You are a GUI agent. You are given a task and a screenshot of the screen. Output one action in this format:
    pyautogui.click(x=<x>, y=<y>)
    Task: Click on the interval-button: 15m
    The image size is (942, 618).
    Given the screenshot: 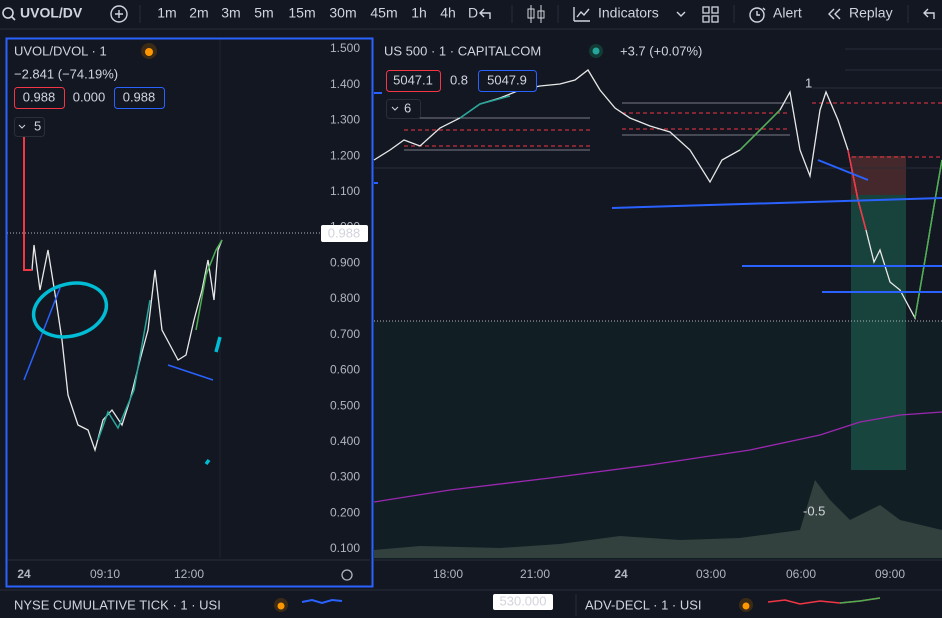 What is the action you would take?
    pyautogui.click(x=301, y=13)
    